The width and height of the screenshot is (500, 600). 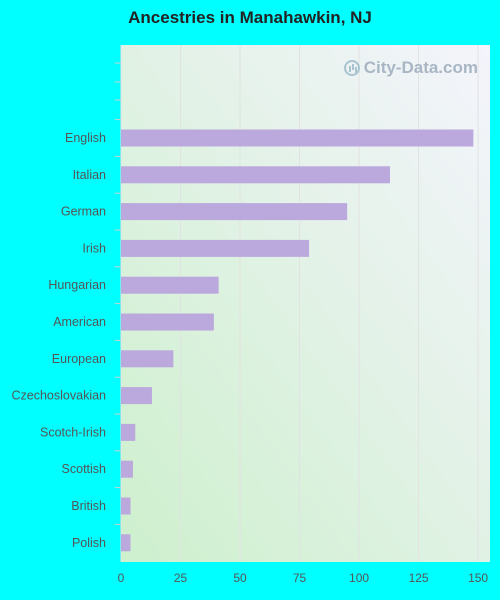 I want to click on category-label: Czechoslovakian, so click(x=59, y=396).